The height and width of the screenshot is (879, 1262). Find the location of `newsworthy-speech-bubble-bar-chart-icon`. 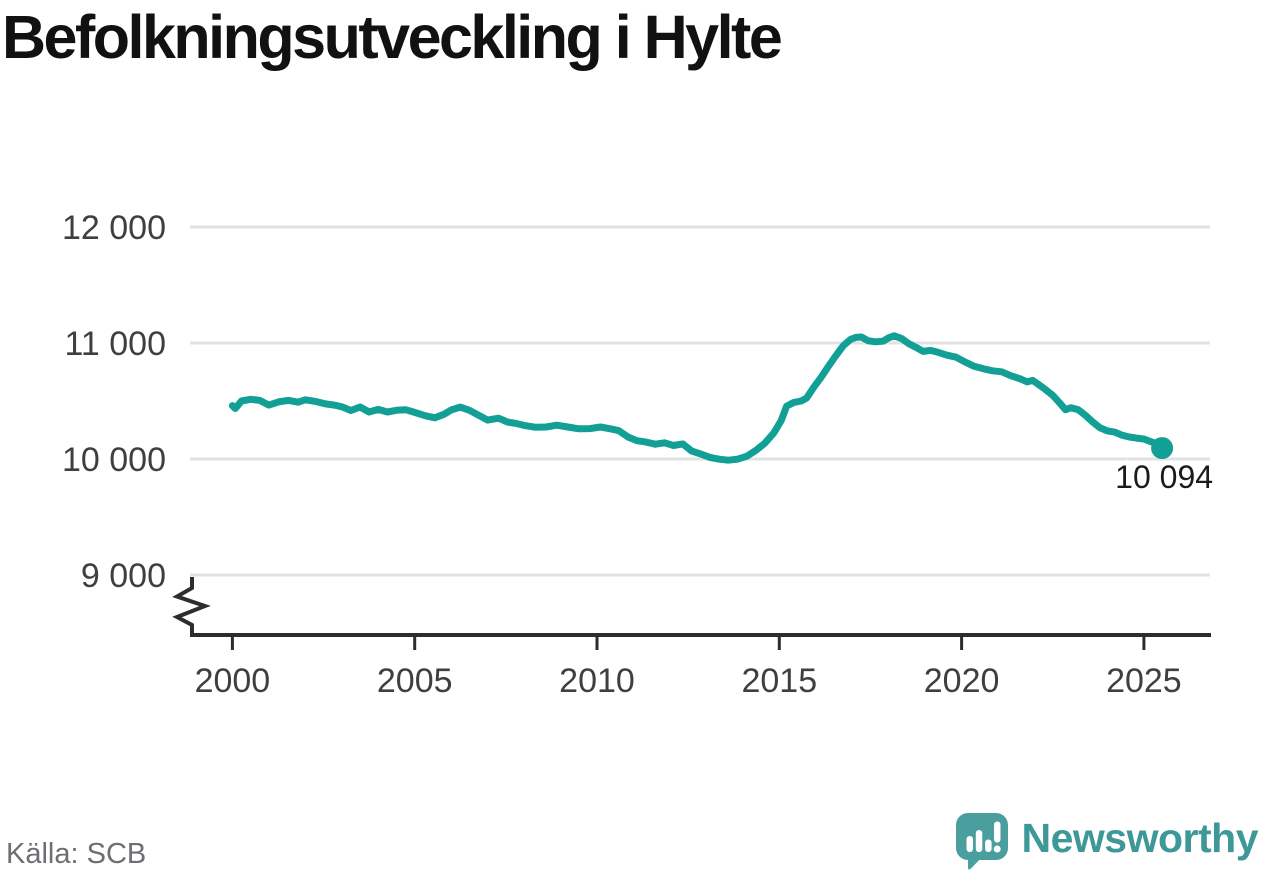

newsworthy-speech-bubble-bar-chart-icon is located at coordinates (981, 841).